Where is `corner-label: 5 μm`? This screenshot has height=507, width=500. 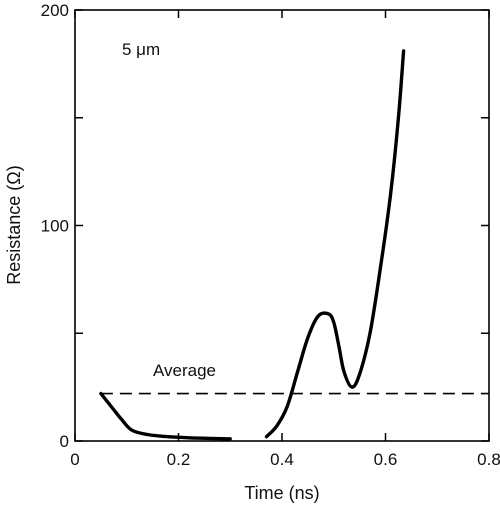
corner-label: 5 μm is located at coordinates (141, 49).